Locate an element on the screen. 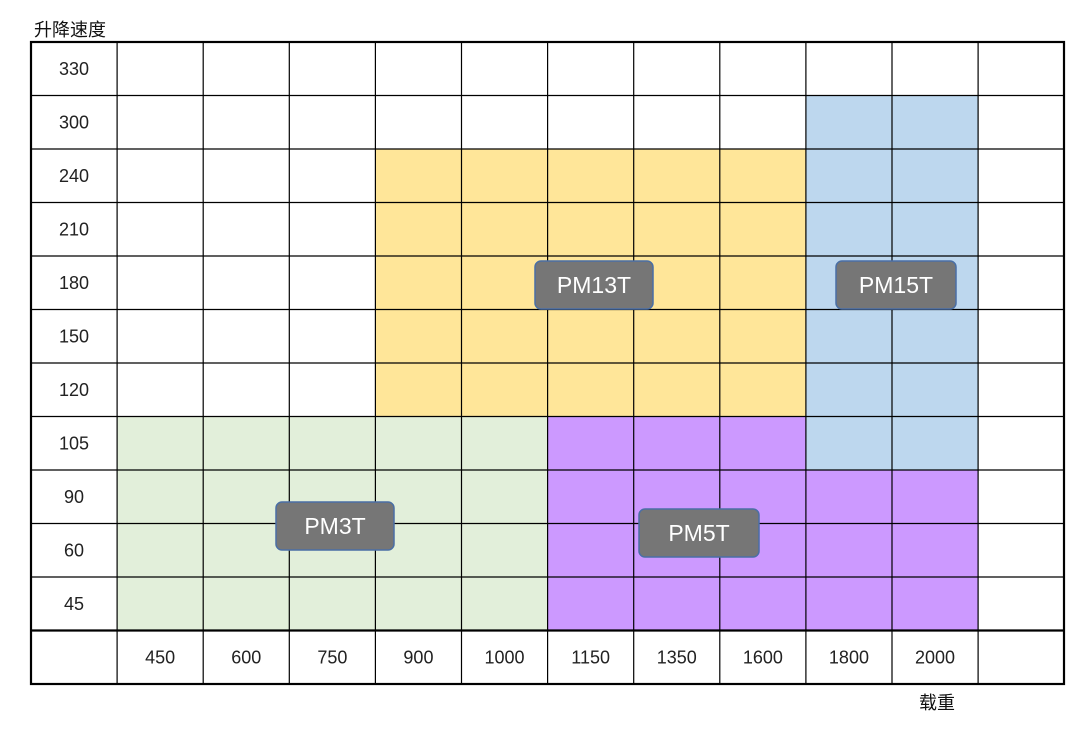 This screenshot has height=731, width=1085. x-tick-label: 1800 is located at coordinates (849, 657).